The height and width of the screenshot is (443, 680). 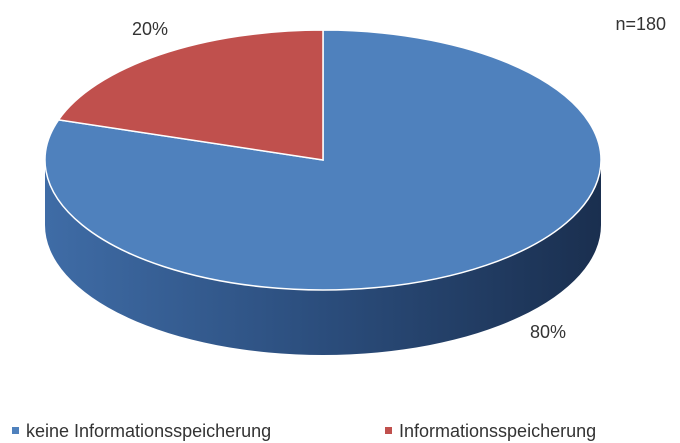 I want to click on value-label: 20%, so click(x=150, y=29).